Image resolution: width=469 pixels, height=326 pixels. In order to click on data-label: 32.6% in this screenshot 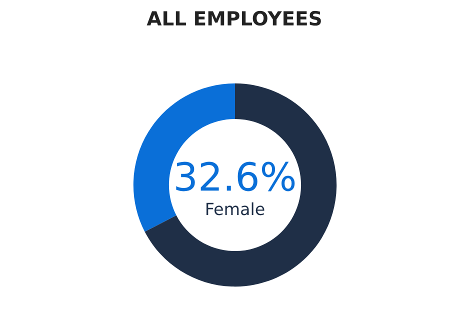, I will do `click(235, 177)`.